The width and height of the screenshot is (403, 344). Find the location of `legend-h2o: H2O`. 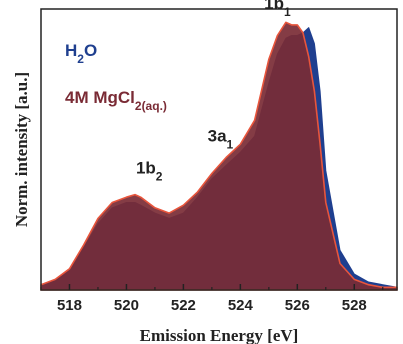

legend-h2o: H2O is located at coordinates (81, 53).